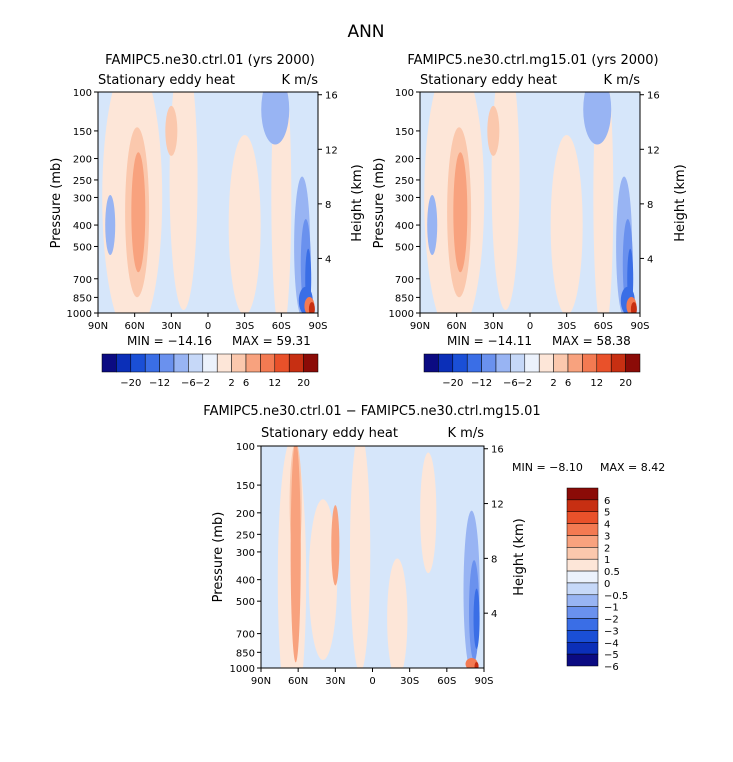 This screenshot has width=733, height=762. What do you see at coordinates (365, 32) in the screenshot?
I see `figure-title: ANN` at bounding box center [365, 32].